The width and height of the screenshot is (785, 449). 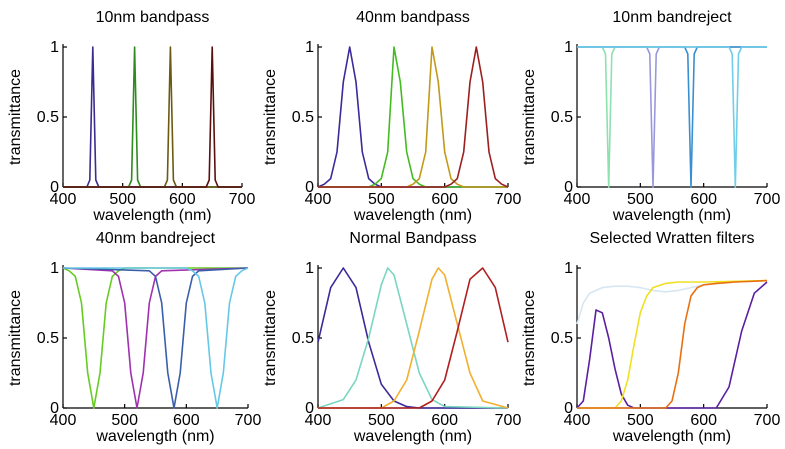 What do you see at coordinates (671, 238) in the screenshot?
I see `chart-title: Selected Wratten filters` at bounding box center [671, 238].